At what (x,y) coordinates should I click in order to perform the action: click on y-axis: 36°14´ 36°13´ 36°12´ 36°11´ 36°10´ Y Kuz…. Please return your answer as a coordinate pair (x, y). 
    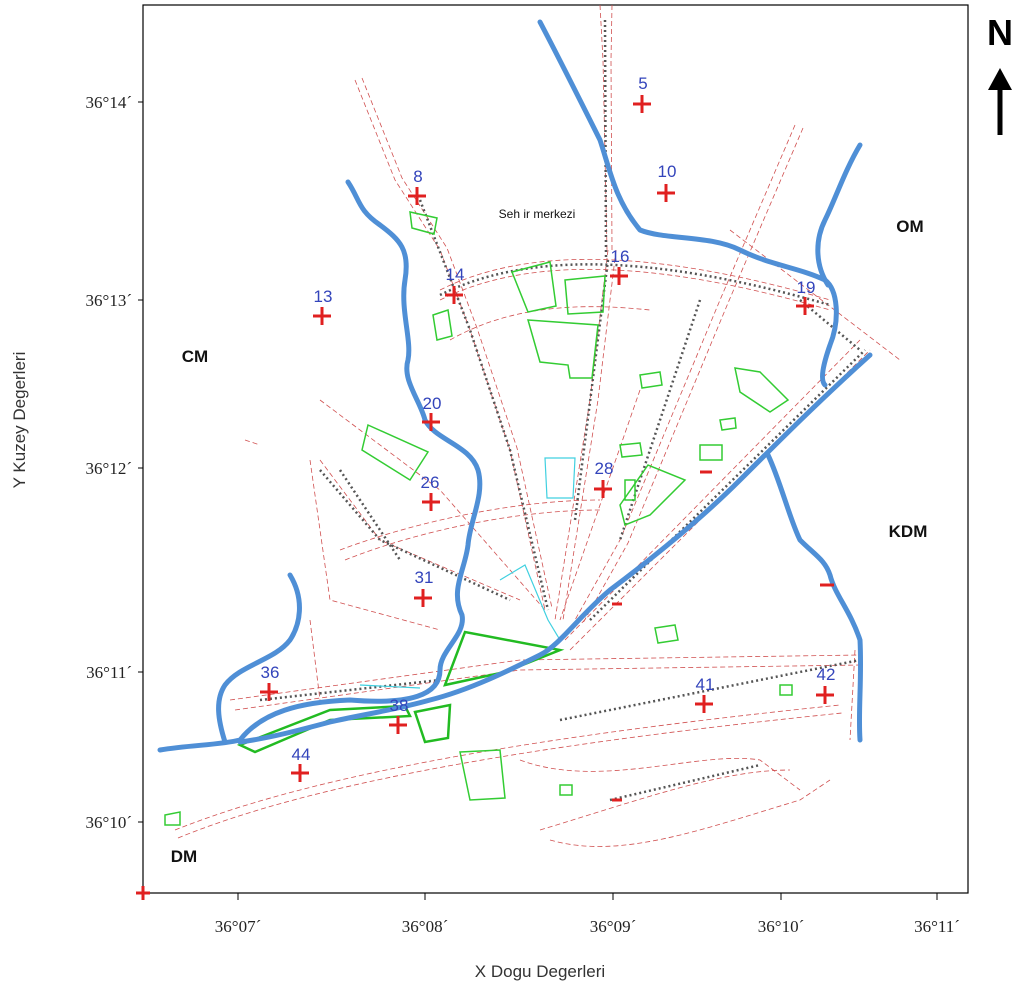
    Looking at the image, I should click on (76, 462).